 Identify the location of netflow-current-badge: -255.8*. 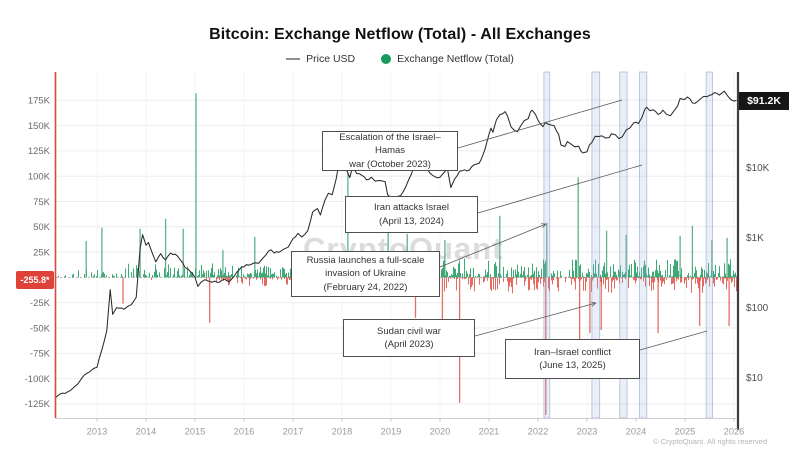
(35, 280).